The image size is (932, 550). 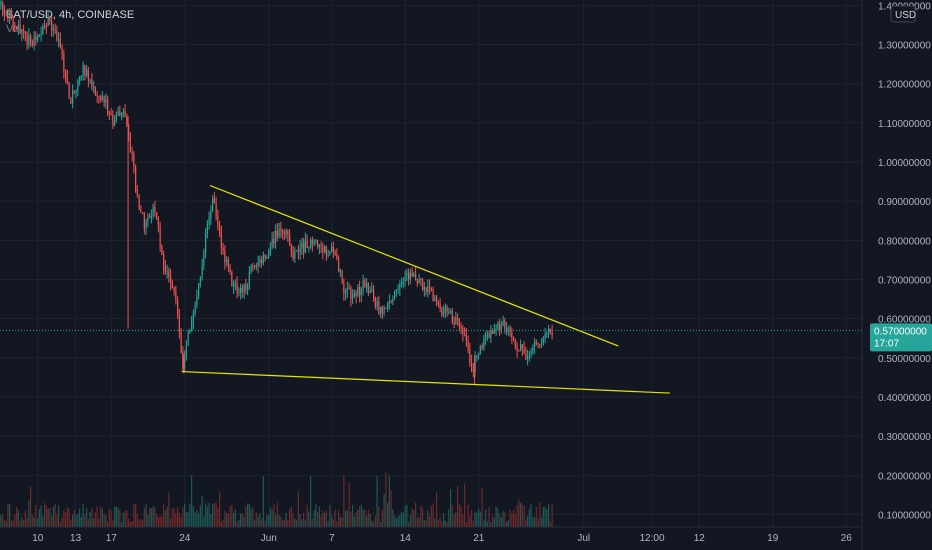 I want to click on time-tick-label: Jun, so click(x=269, y=538).